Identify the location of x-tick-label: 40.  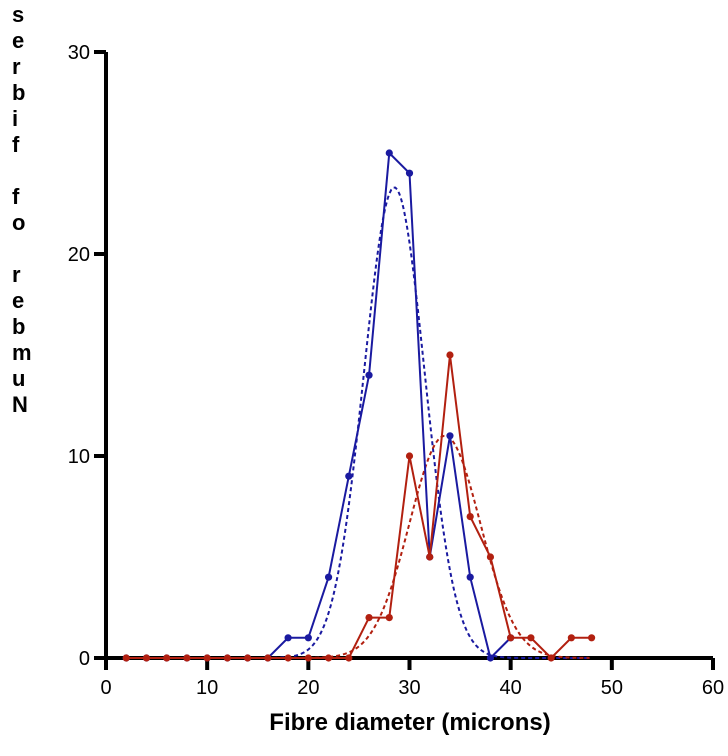
(511, 688).